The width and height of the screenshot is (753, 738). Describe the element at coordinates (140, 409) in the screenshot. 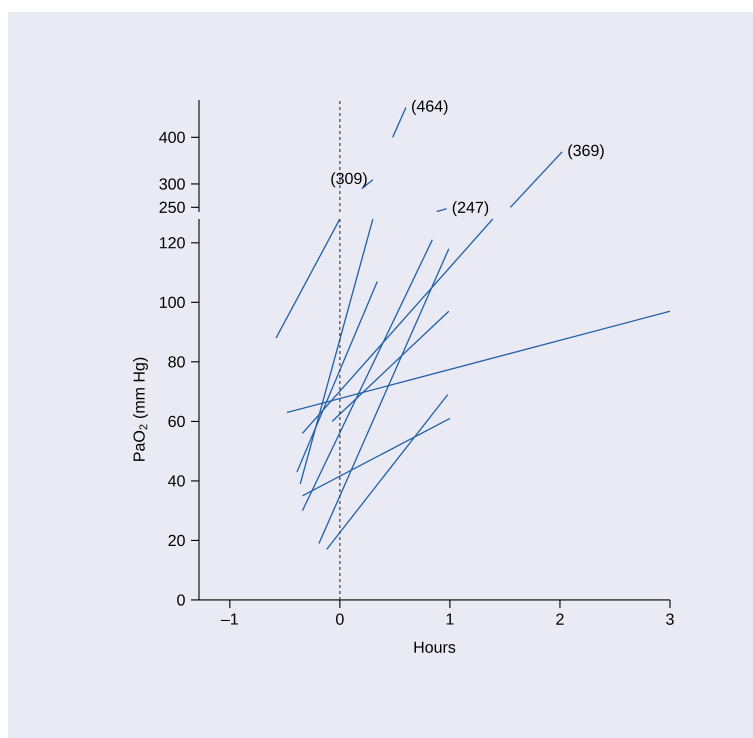

I see `y-axis-title: PaO$_{2}$ (mm Hg)` at that location.